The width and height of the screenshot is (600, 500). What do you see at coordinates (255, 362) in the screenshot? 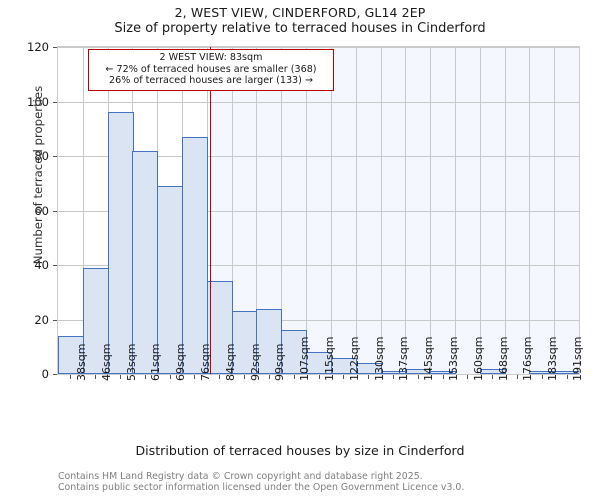
I see `x-tick-label-92sqm: 92sqm` at bounding box center [255, 362].